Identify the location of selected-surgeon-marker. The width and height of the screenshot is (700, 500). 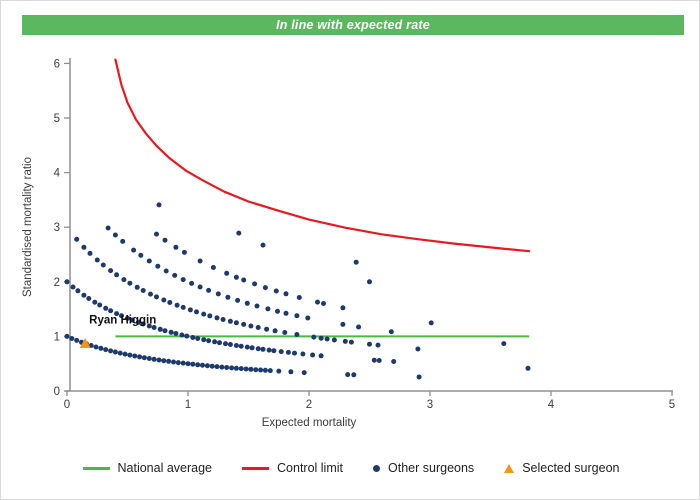
(85, 342).